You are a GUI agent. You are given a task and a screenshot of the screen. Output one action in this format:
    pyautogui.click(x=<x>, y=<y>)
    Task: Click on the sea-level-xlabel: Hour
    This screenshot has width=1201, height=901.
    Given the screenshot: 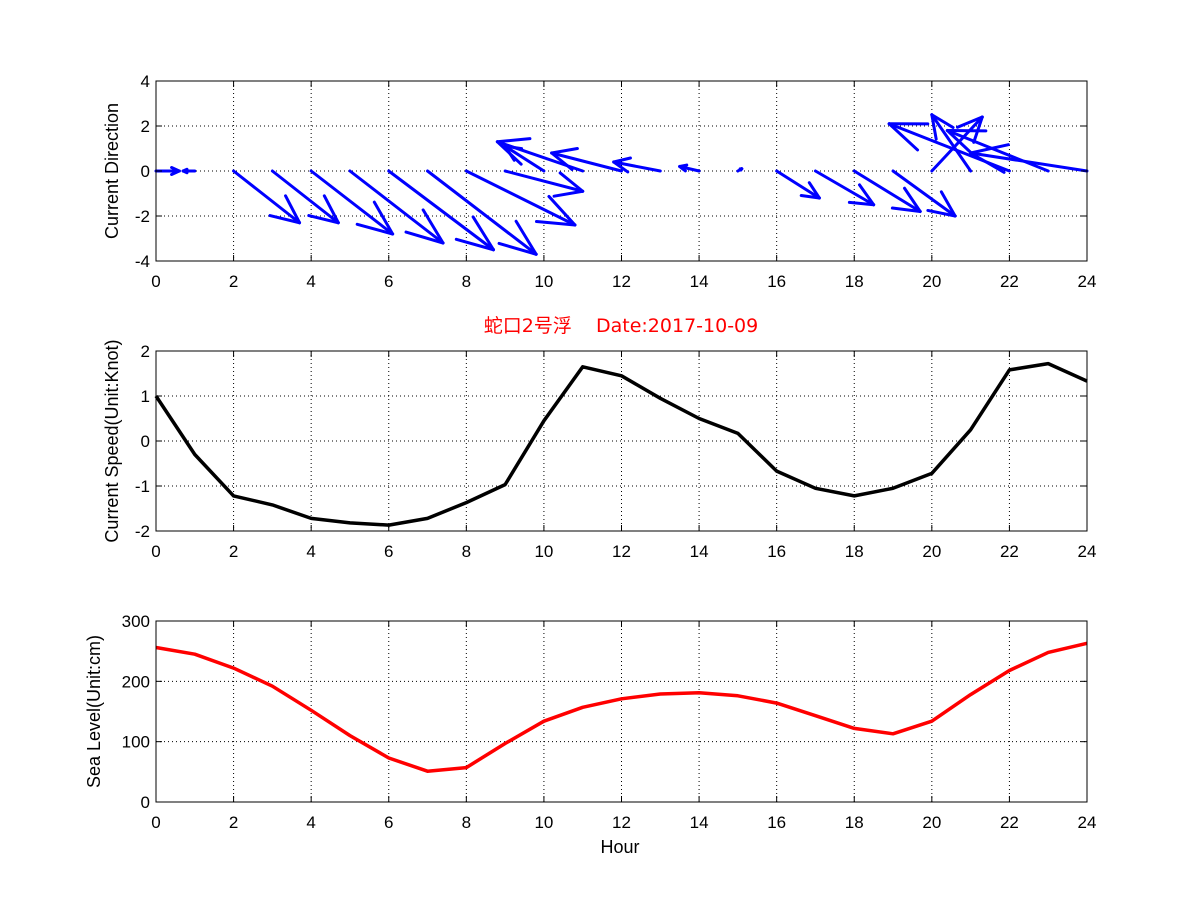 What is the action you would take?
    pyautogui.click(x=619, y=847)
    